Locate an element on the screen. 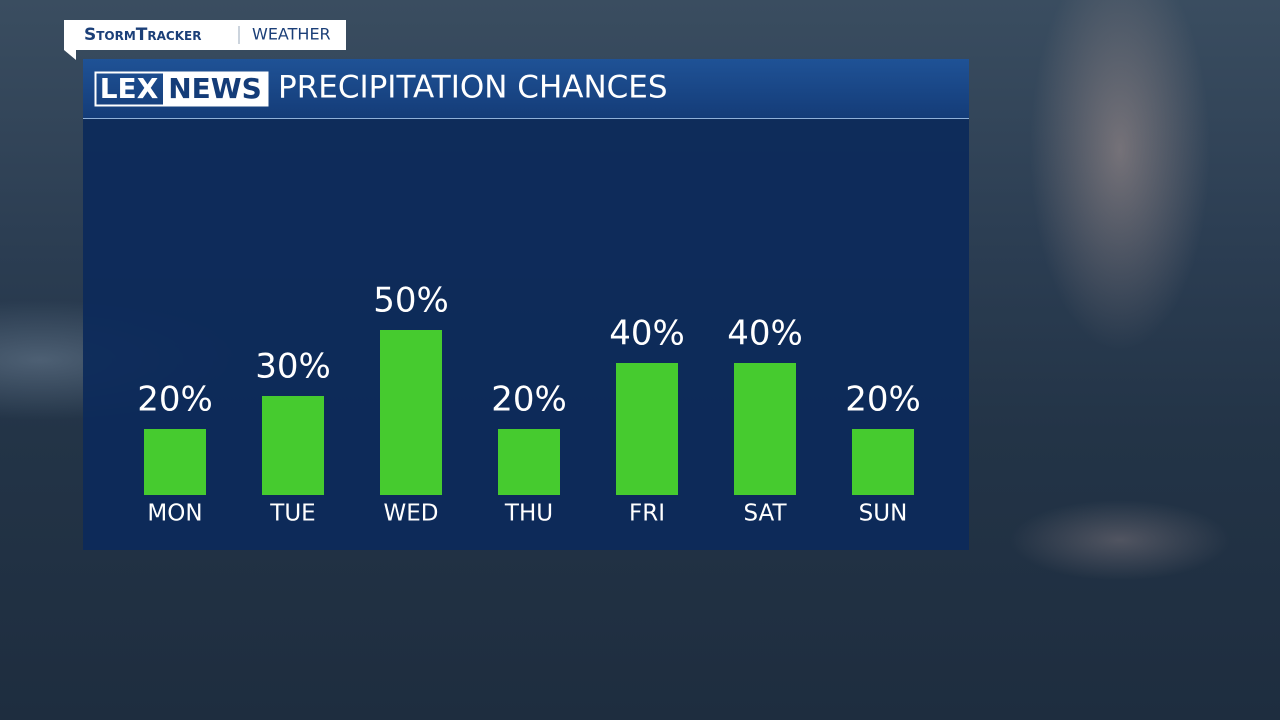  x-tick-label: FRI is located at coordinates (647, 514).